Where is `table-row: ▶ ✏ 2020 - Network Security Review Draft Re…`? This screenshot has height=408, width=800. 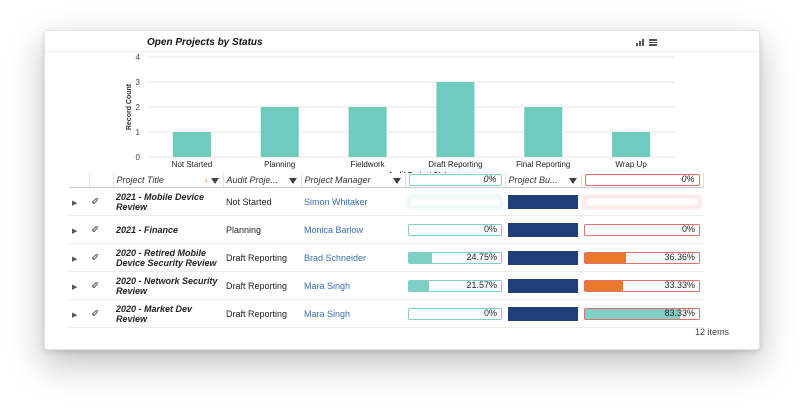
table-row: ▶ ✏ 2020 - Network Security Review Draft Re… is located at coordinates (386, 285).